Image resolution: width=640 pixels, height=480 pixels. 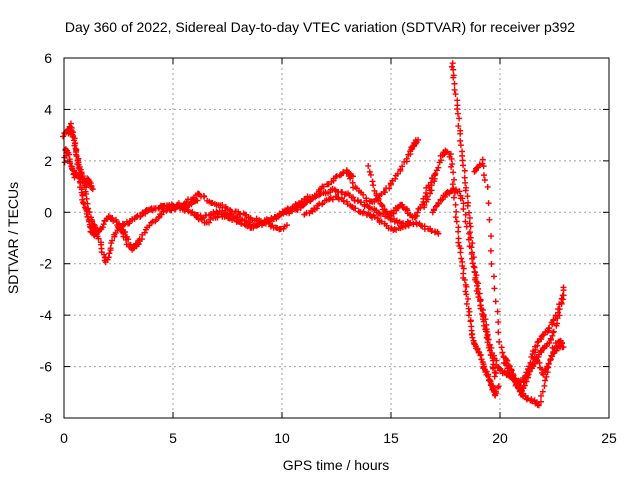 I want to click on series-sat-p, so click(x=538, y=373).